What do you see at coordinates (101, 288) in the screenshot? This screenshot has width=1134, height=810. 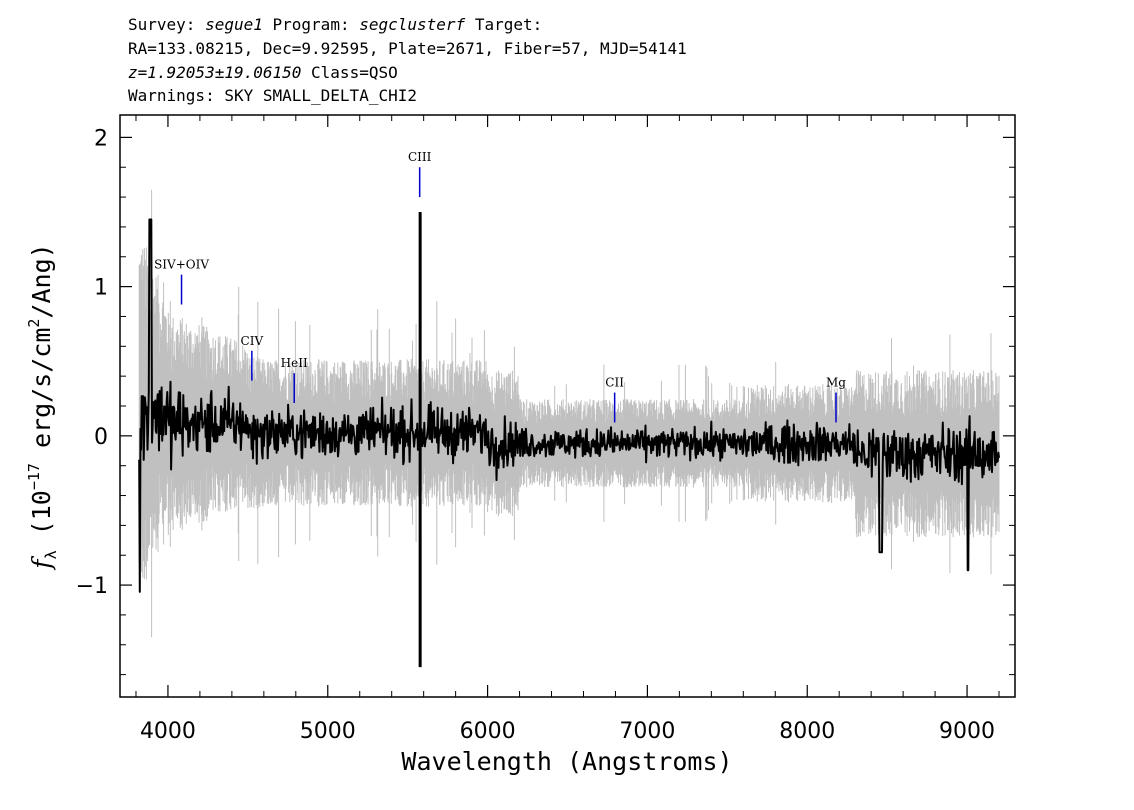 I see `y-tick-label: 1` at bounding box center [101, 288].